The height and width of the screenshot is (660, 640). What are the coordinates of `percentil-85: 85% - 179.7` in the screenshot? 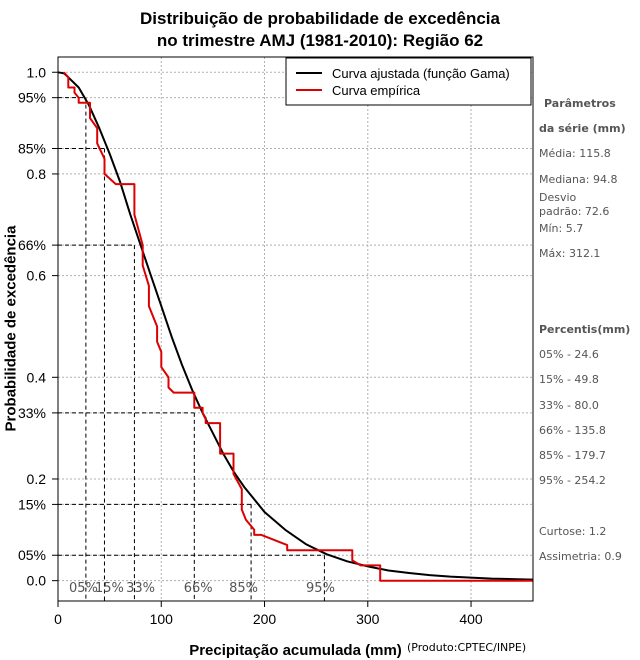 It's located at (572, 455).